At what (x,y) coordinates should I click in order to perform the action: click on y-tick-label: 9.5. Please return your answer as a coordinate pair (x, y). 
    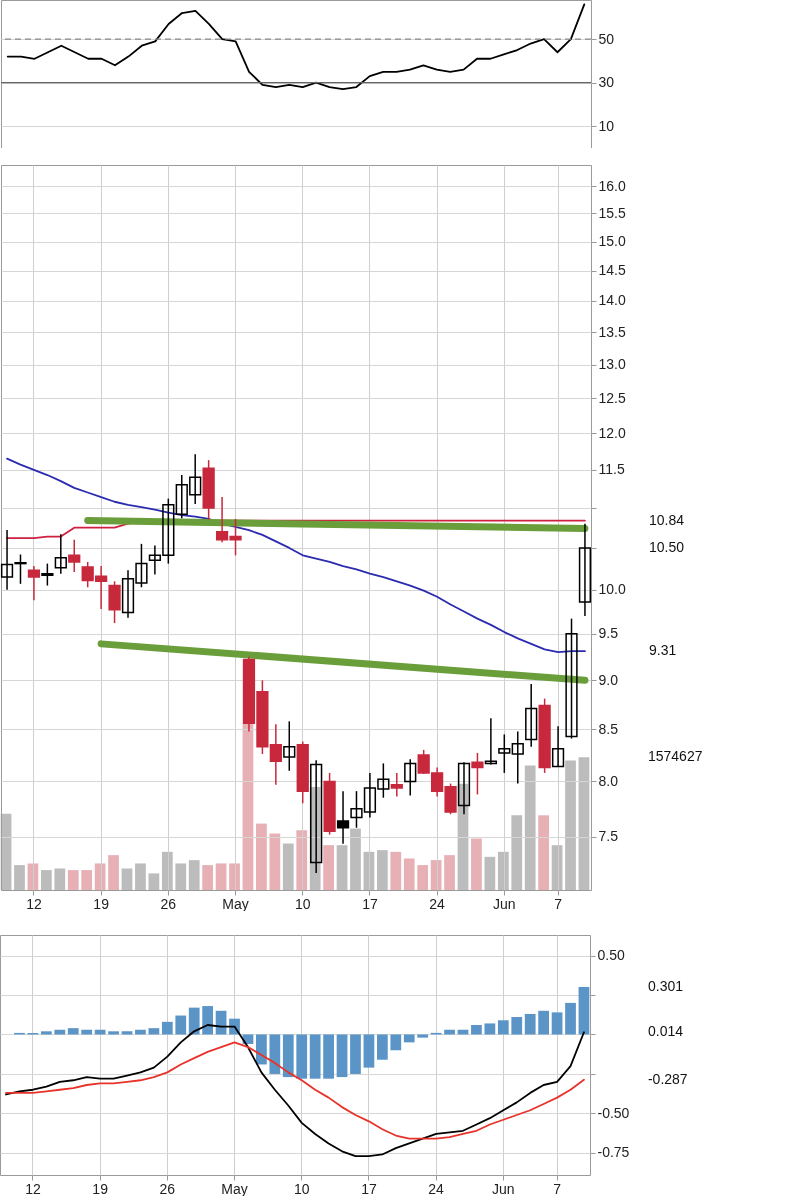
    Looking at the image, I should click on (608, 633).